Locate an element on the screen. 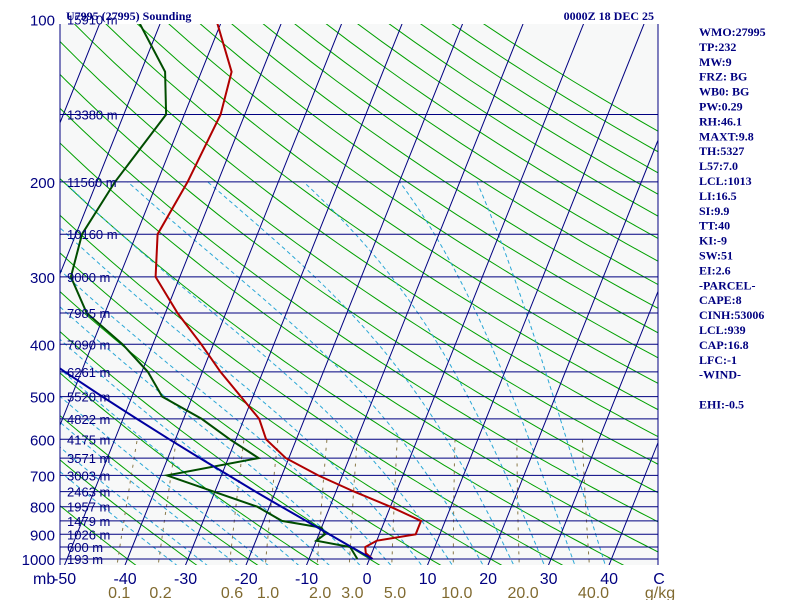 The height and width of the screenshot is (600, 800). temperature-unit-label: C is located at coordinates (659, 579).